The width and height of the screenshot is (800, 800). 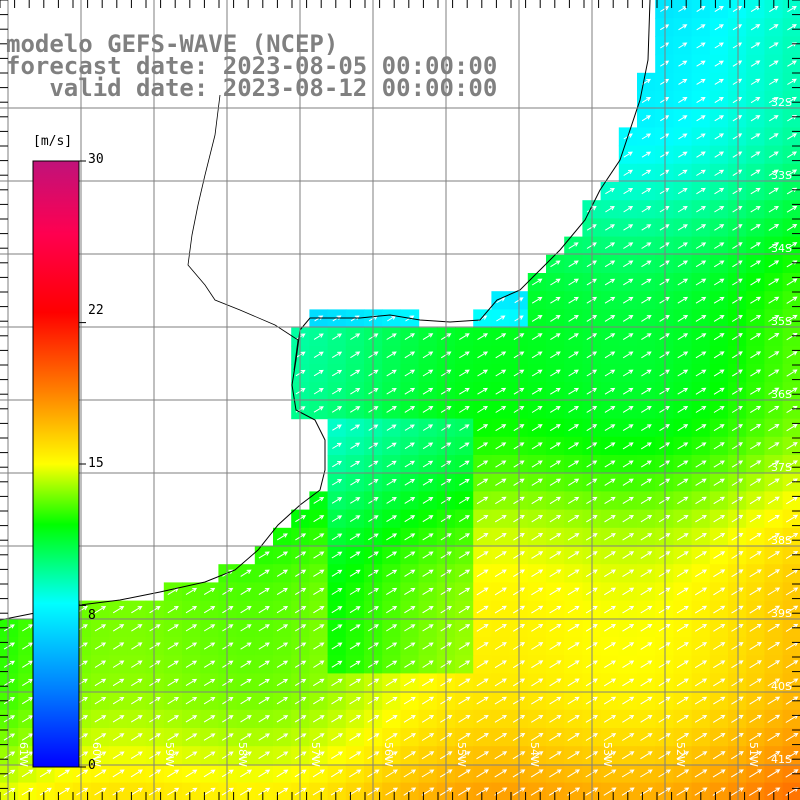 I want to click on longitude-labels: 61W 60W 59W 58W 57W 56W 55W 54W 53W 52W 51W, so click(x=388, y=754).